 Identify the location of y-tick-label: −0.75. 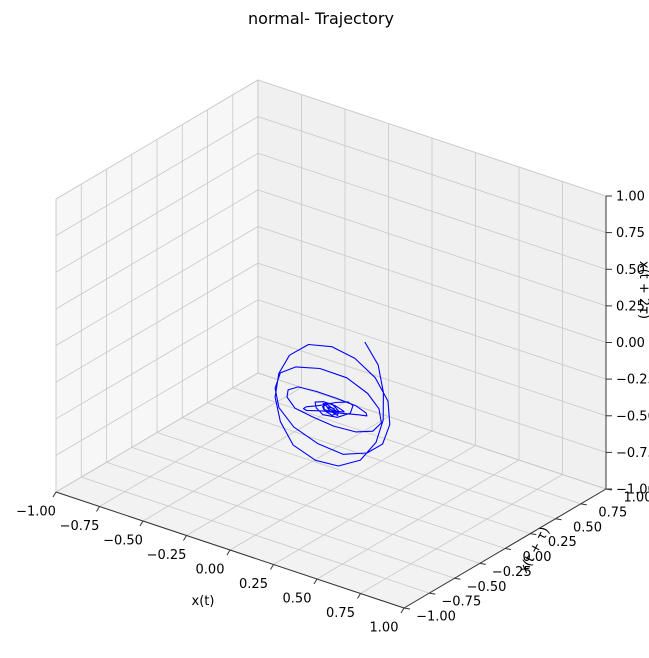
(461, 602).